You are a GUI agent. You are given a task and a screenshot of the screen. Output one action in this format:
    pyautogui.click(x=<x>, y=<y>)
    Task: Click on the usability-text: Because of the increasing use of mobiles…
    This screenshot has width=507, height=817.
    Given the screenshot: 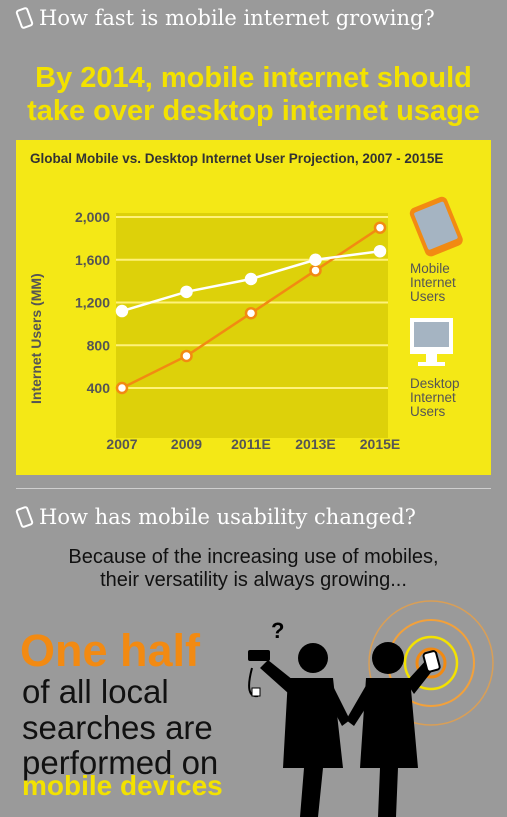 What is the action you would take?
    pyautogui.click(x=253, y=569)
    